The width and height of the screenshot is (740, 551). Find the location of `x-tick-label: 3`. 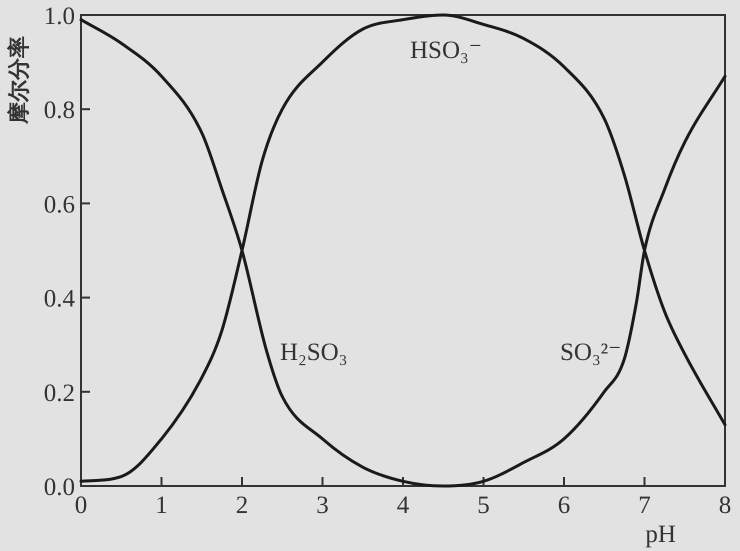

x-tick-label: 3 is located at coordinates (322, 505).